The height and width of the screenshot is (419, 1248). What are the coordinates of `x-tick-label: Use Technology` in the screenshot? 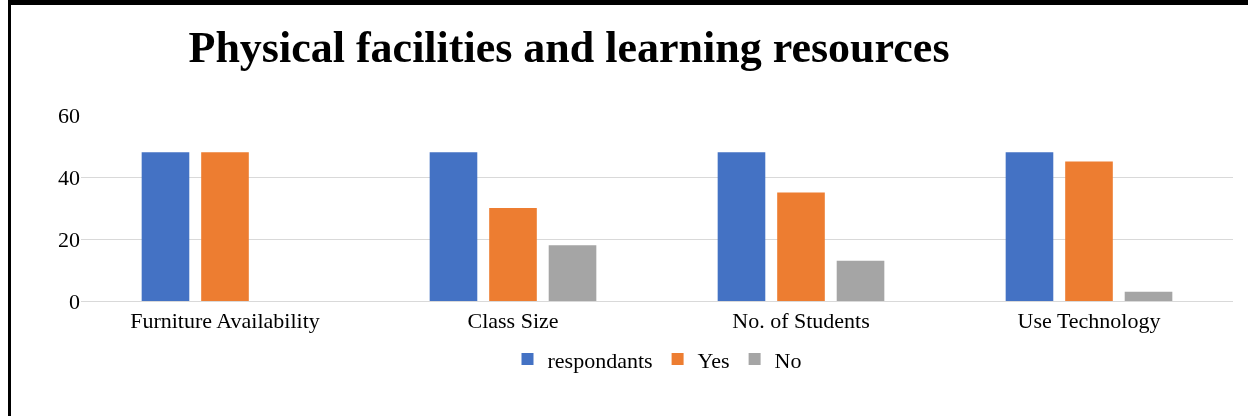 It's located at (1089, 321).